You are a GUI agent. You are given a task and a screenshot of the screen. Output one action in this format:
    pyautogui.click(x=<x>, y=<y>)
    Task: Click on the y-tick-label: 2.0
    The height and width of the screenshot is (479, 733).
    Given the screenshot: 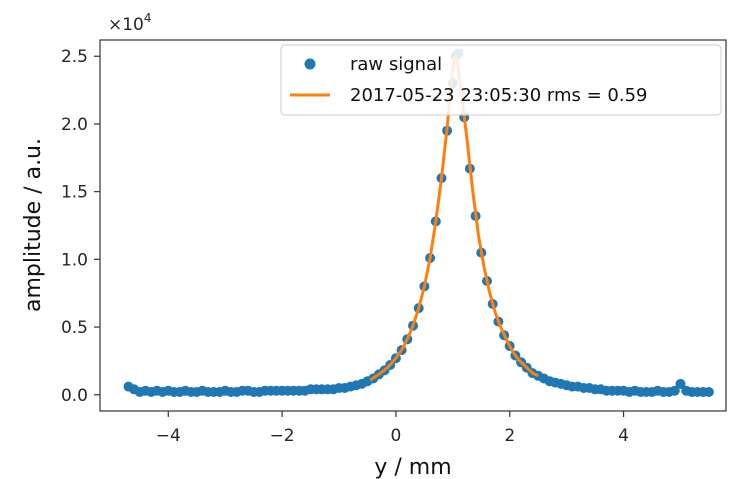 What is the action you would take?
    pyautogui.click(x=74, y=125)
    